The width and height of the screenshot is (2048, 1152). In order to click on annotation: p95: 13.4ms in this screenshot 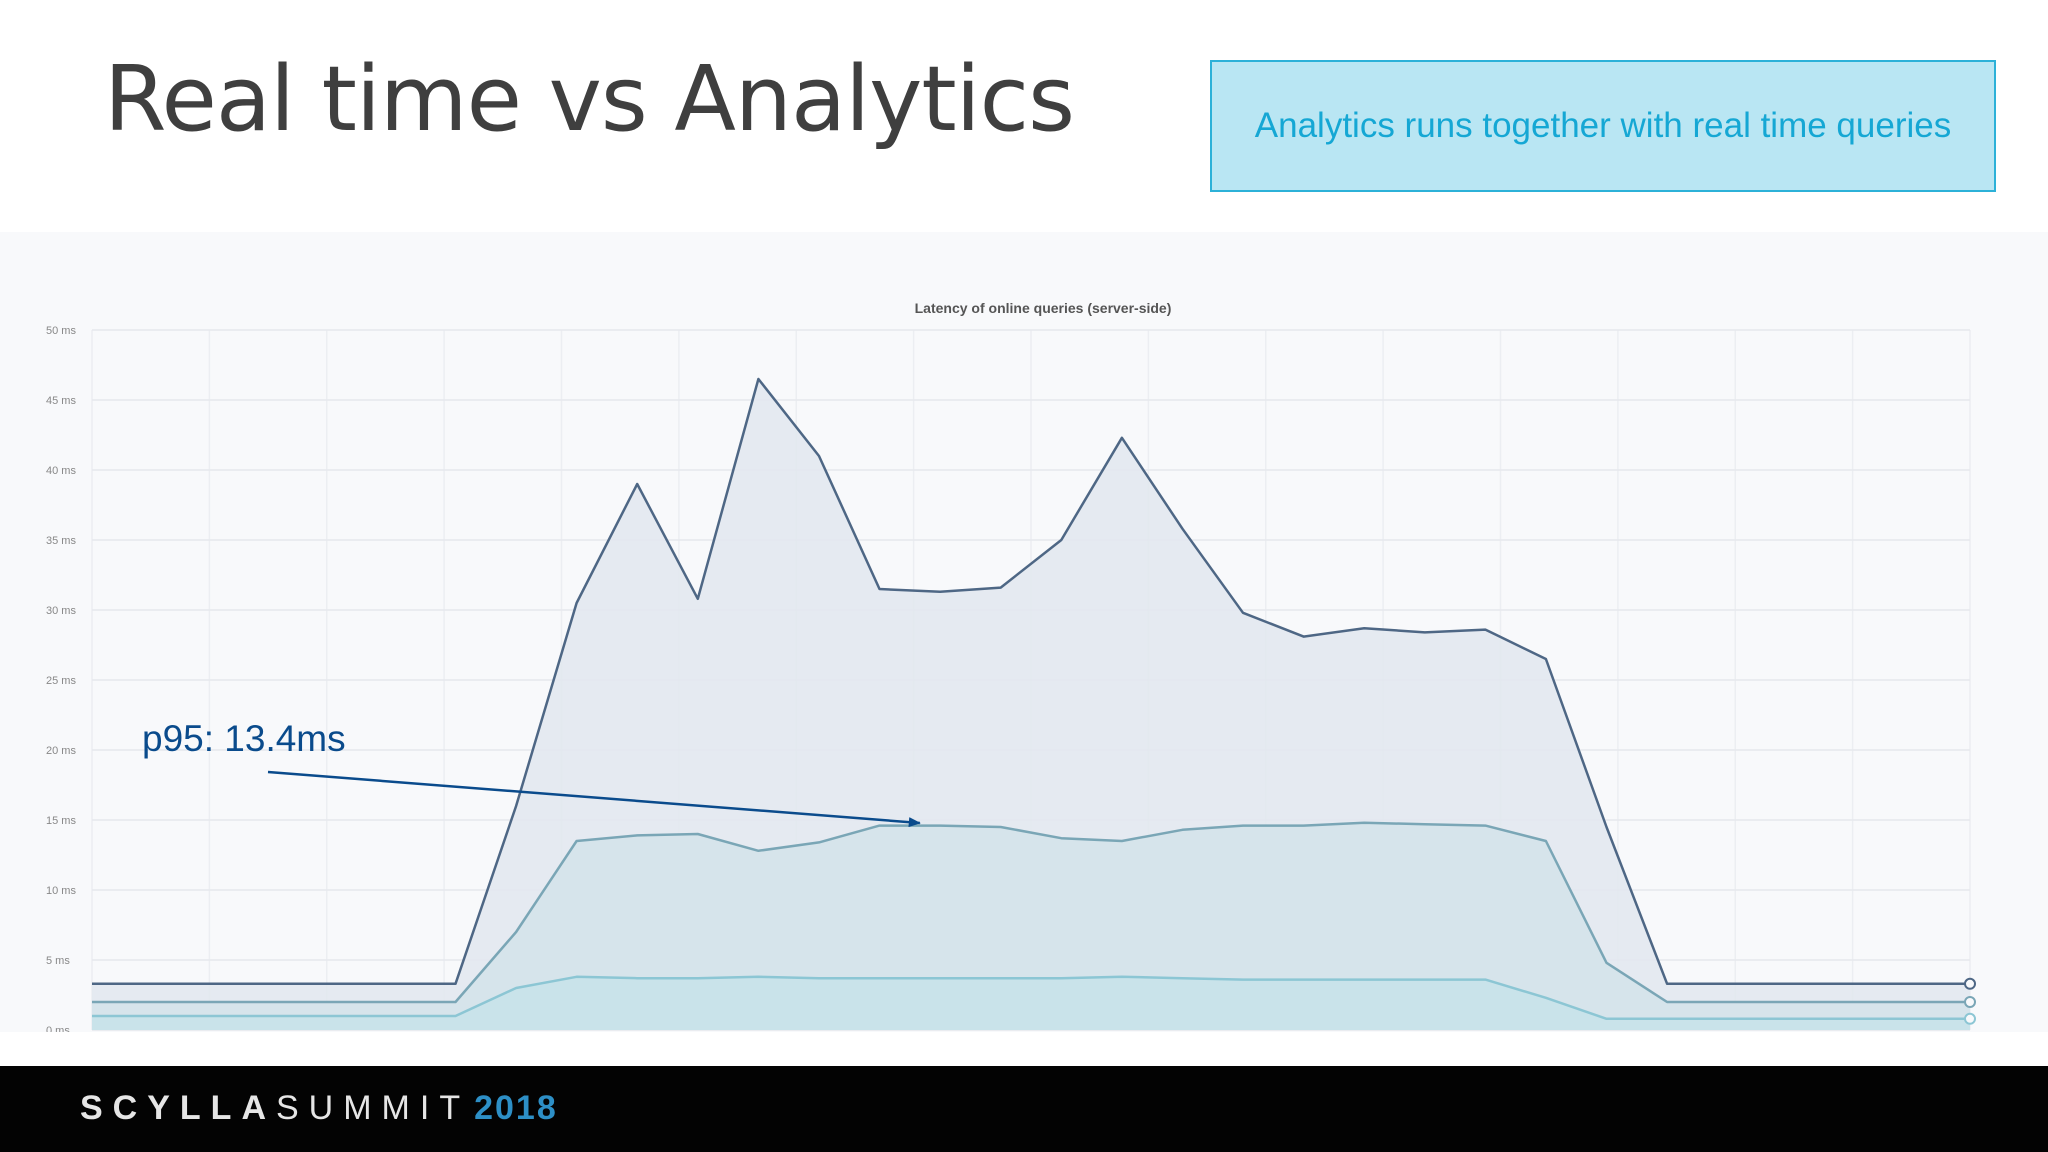, I will do `click(531, 773)`.